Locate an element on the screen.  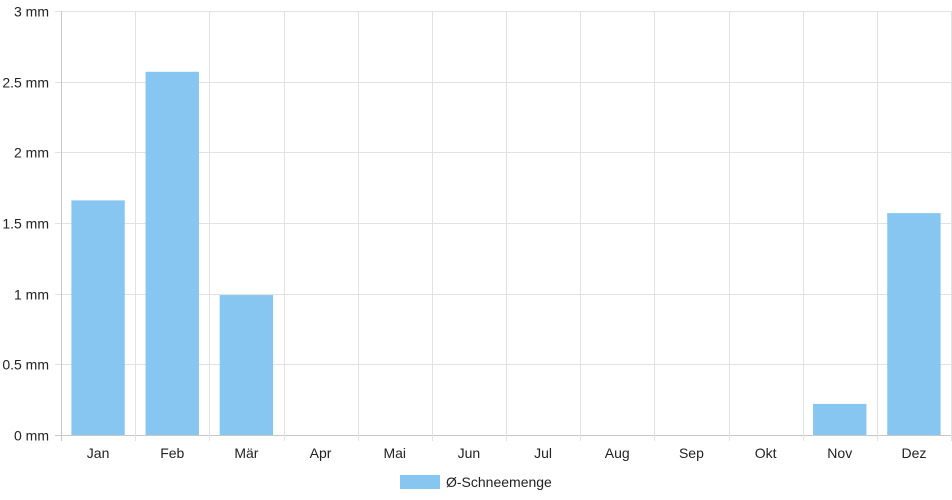
x-tick-label: Aug is located at coordinates (617, 453).